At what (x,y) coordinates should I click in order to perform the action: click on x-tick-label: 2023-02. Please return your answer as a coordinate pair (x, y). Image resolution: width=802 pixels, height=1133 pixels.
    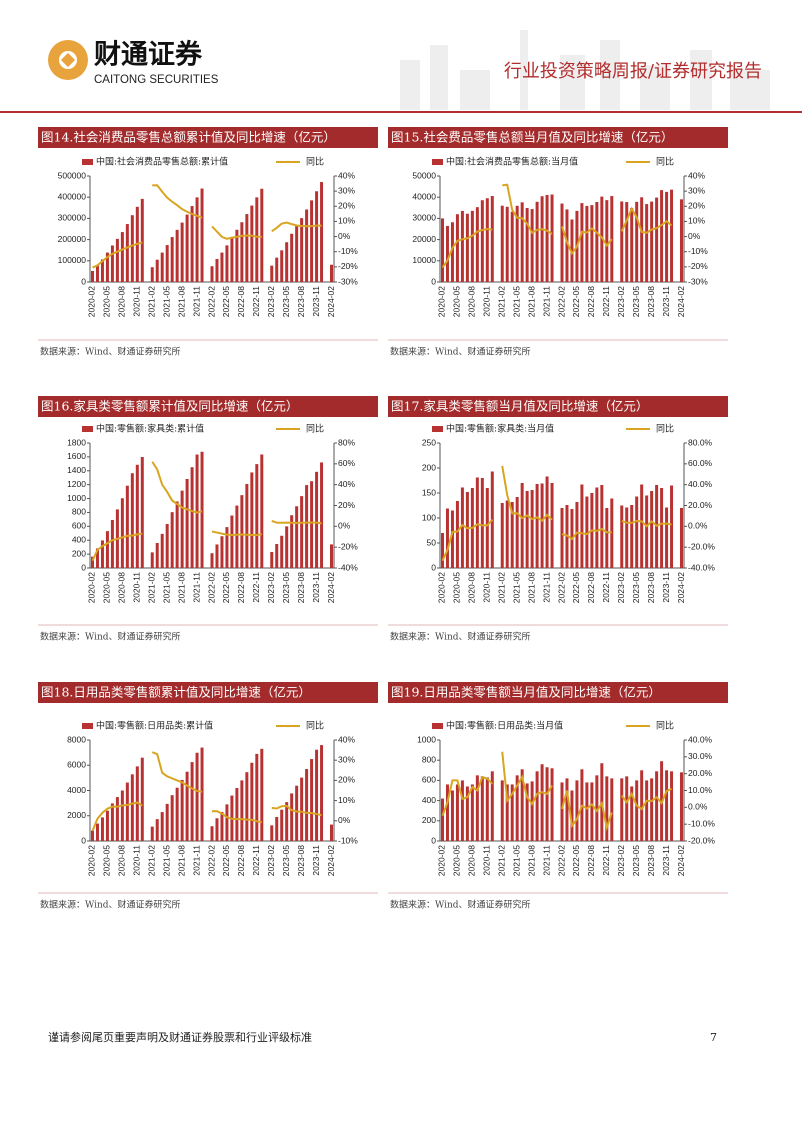
    Looking at the image, I should click on (271, 587).